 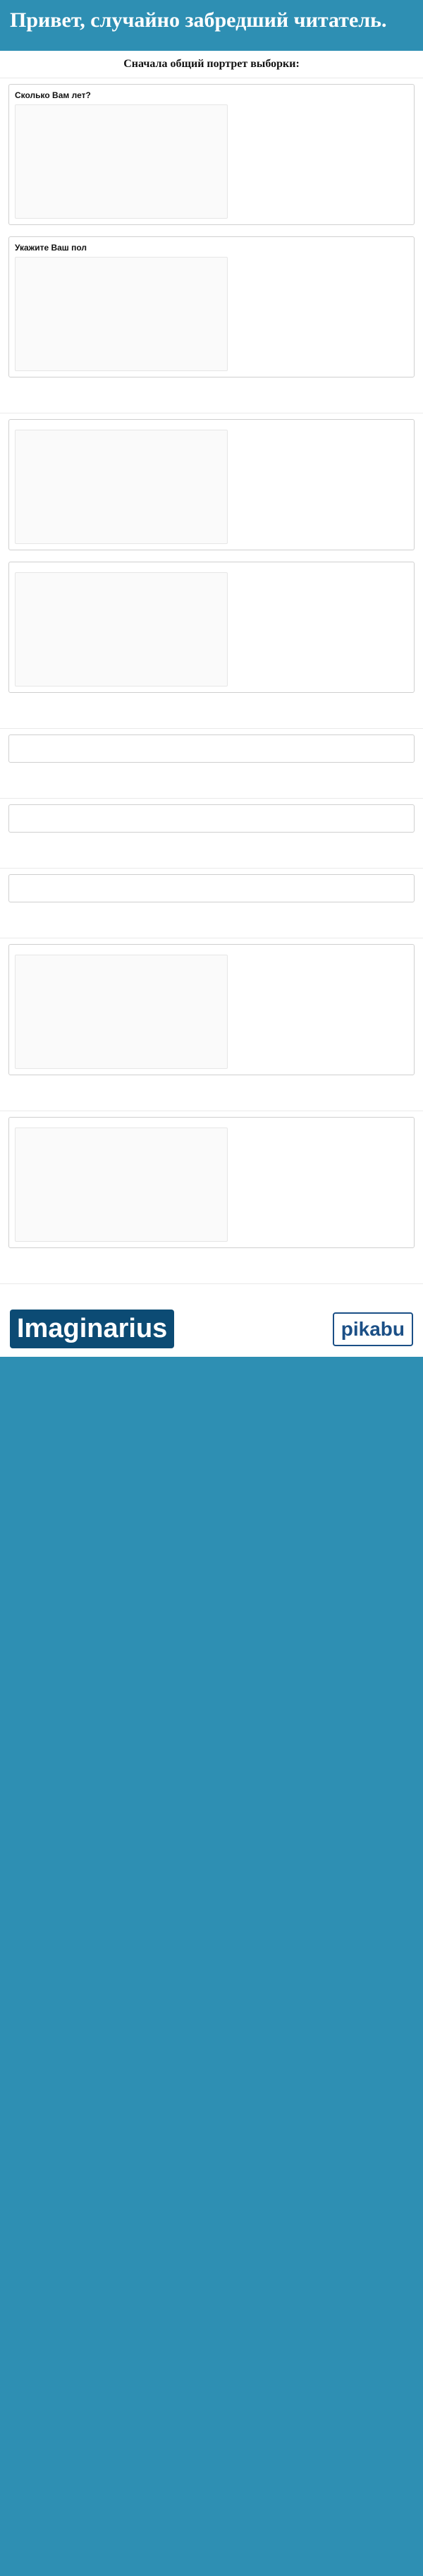 I want to click on age-panel: Сколько Вам лет?, so click(x=211, y=155).